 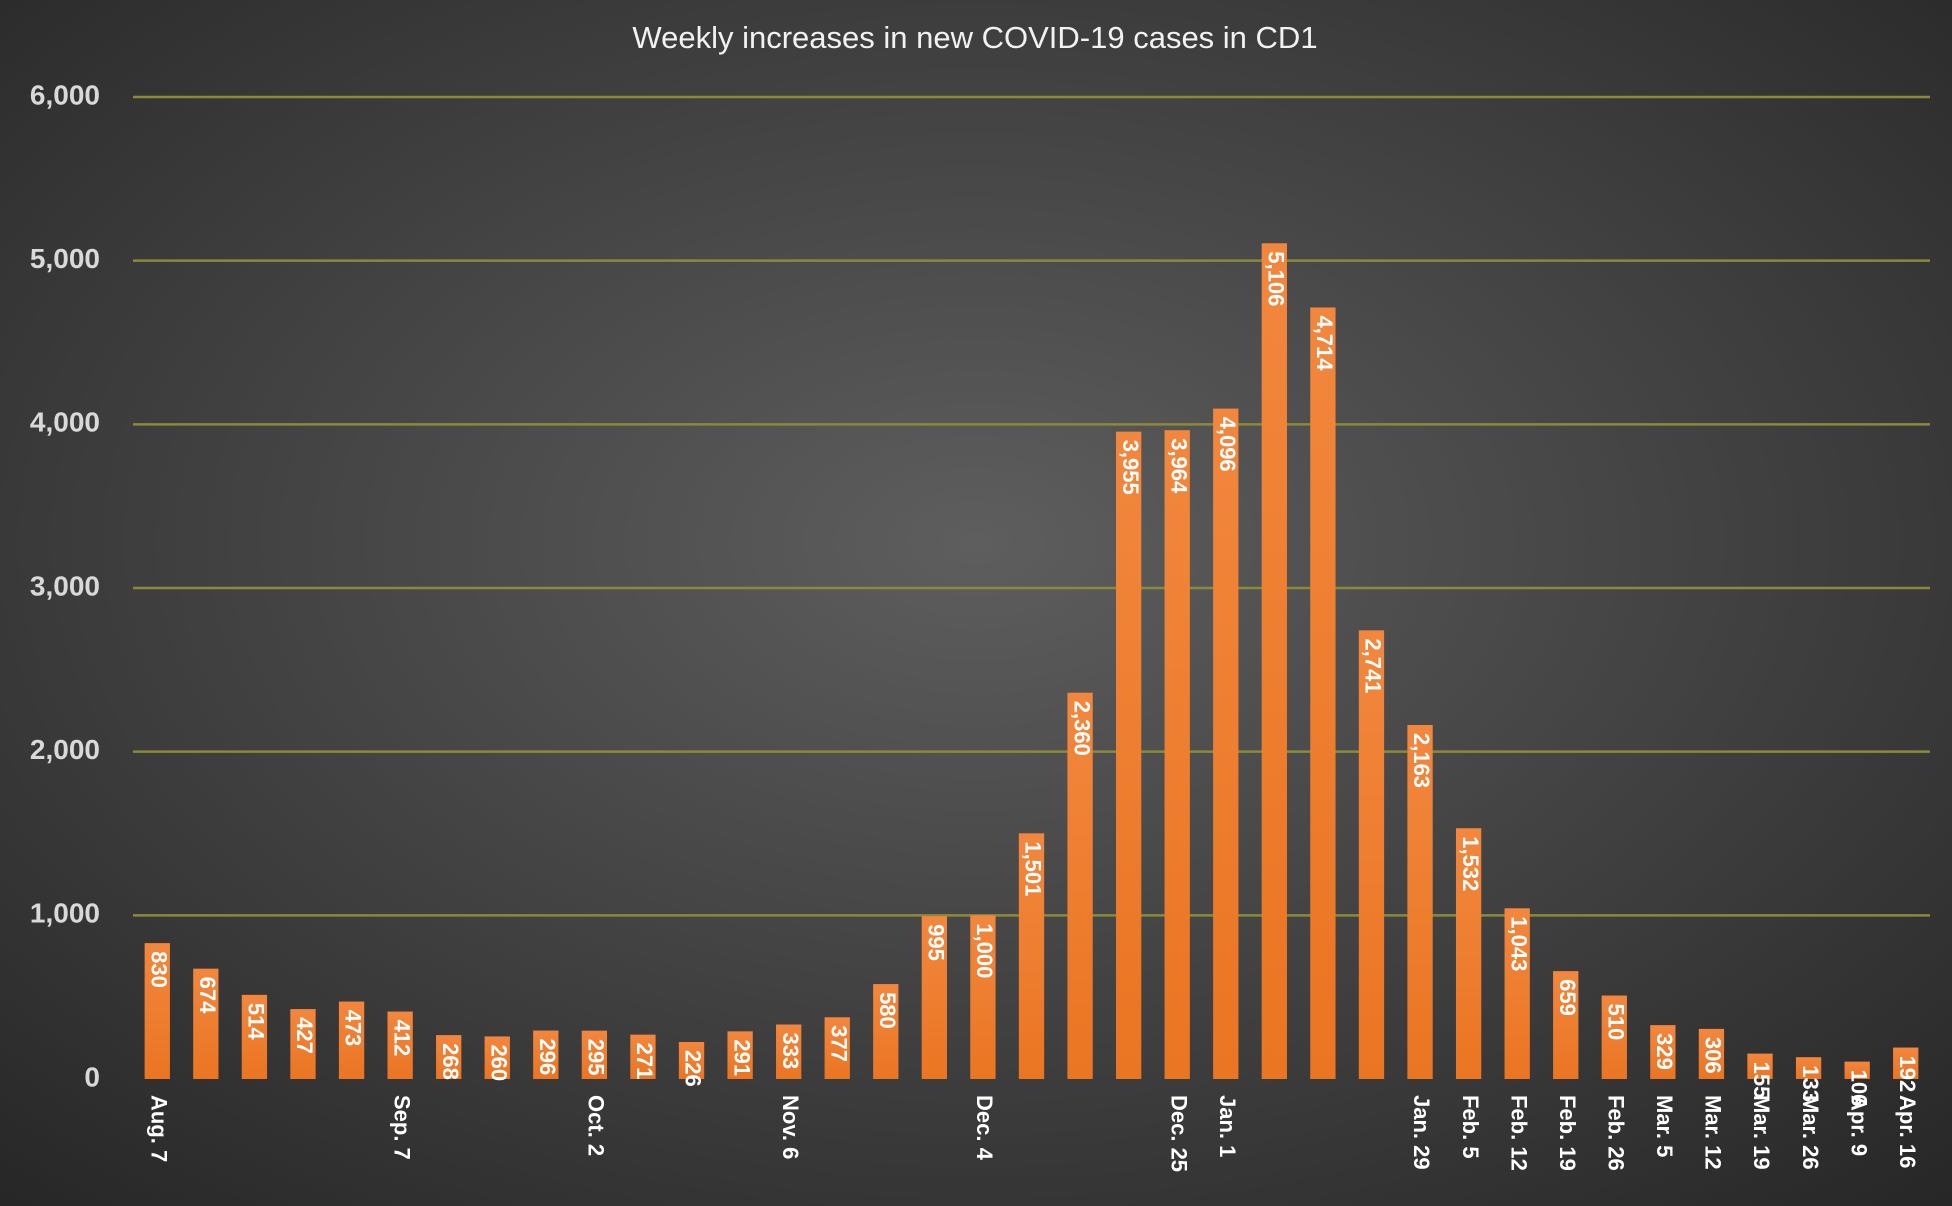 What do you see at coordinates (1567, 1133) in the screenshot?
I see `x-tick-label: Feb. 19` at bounding box center [1567, 1133].